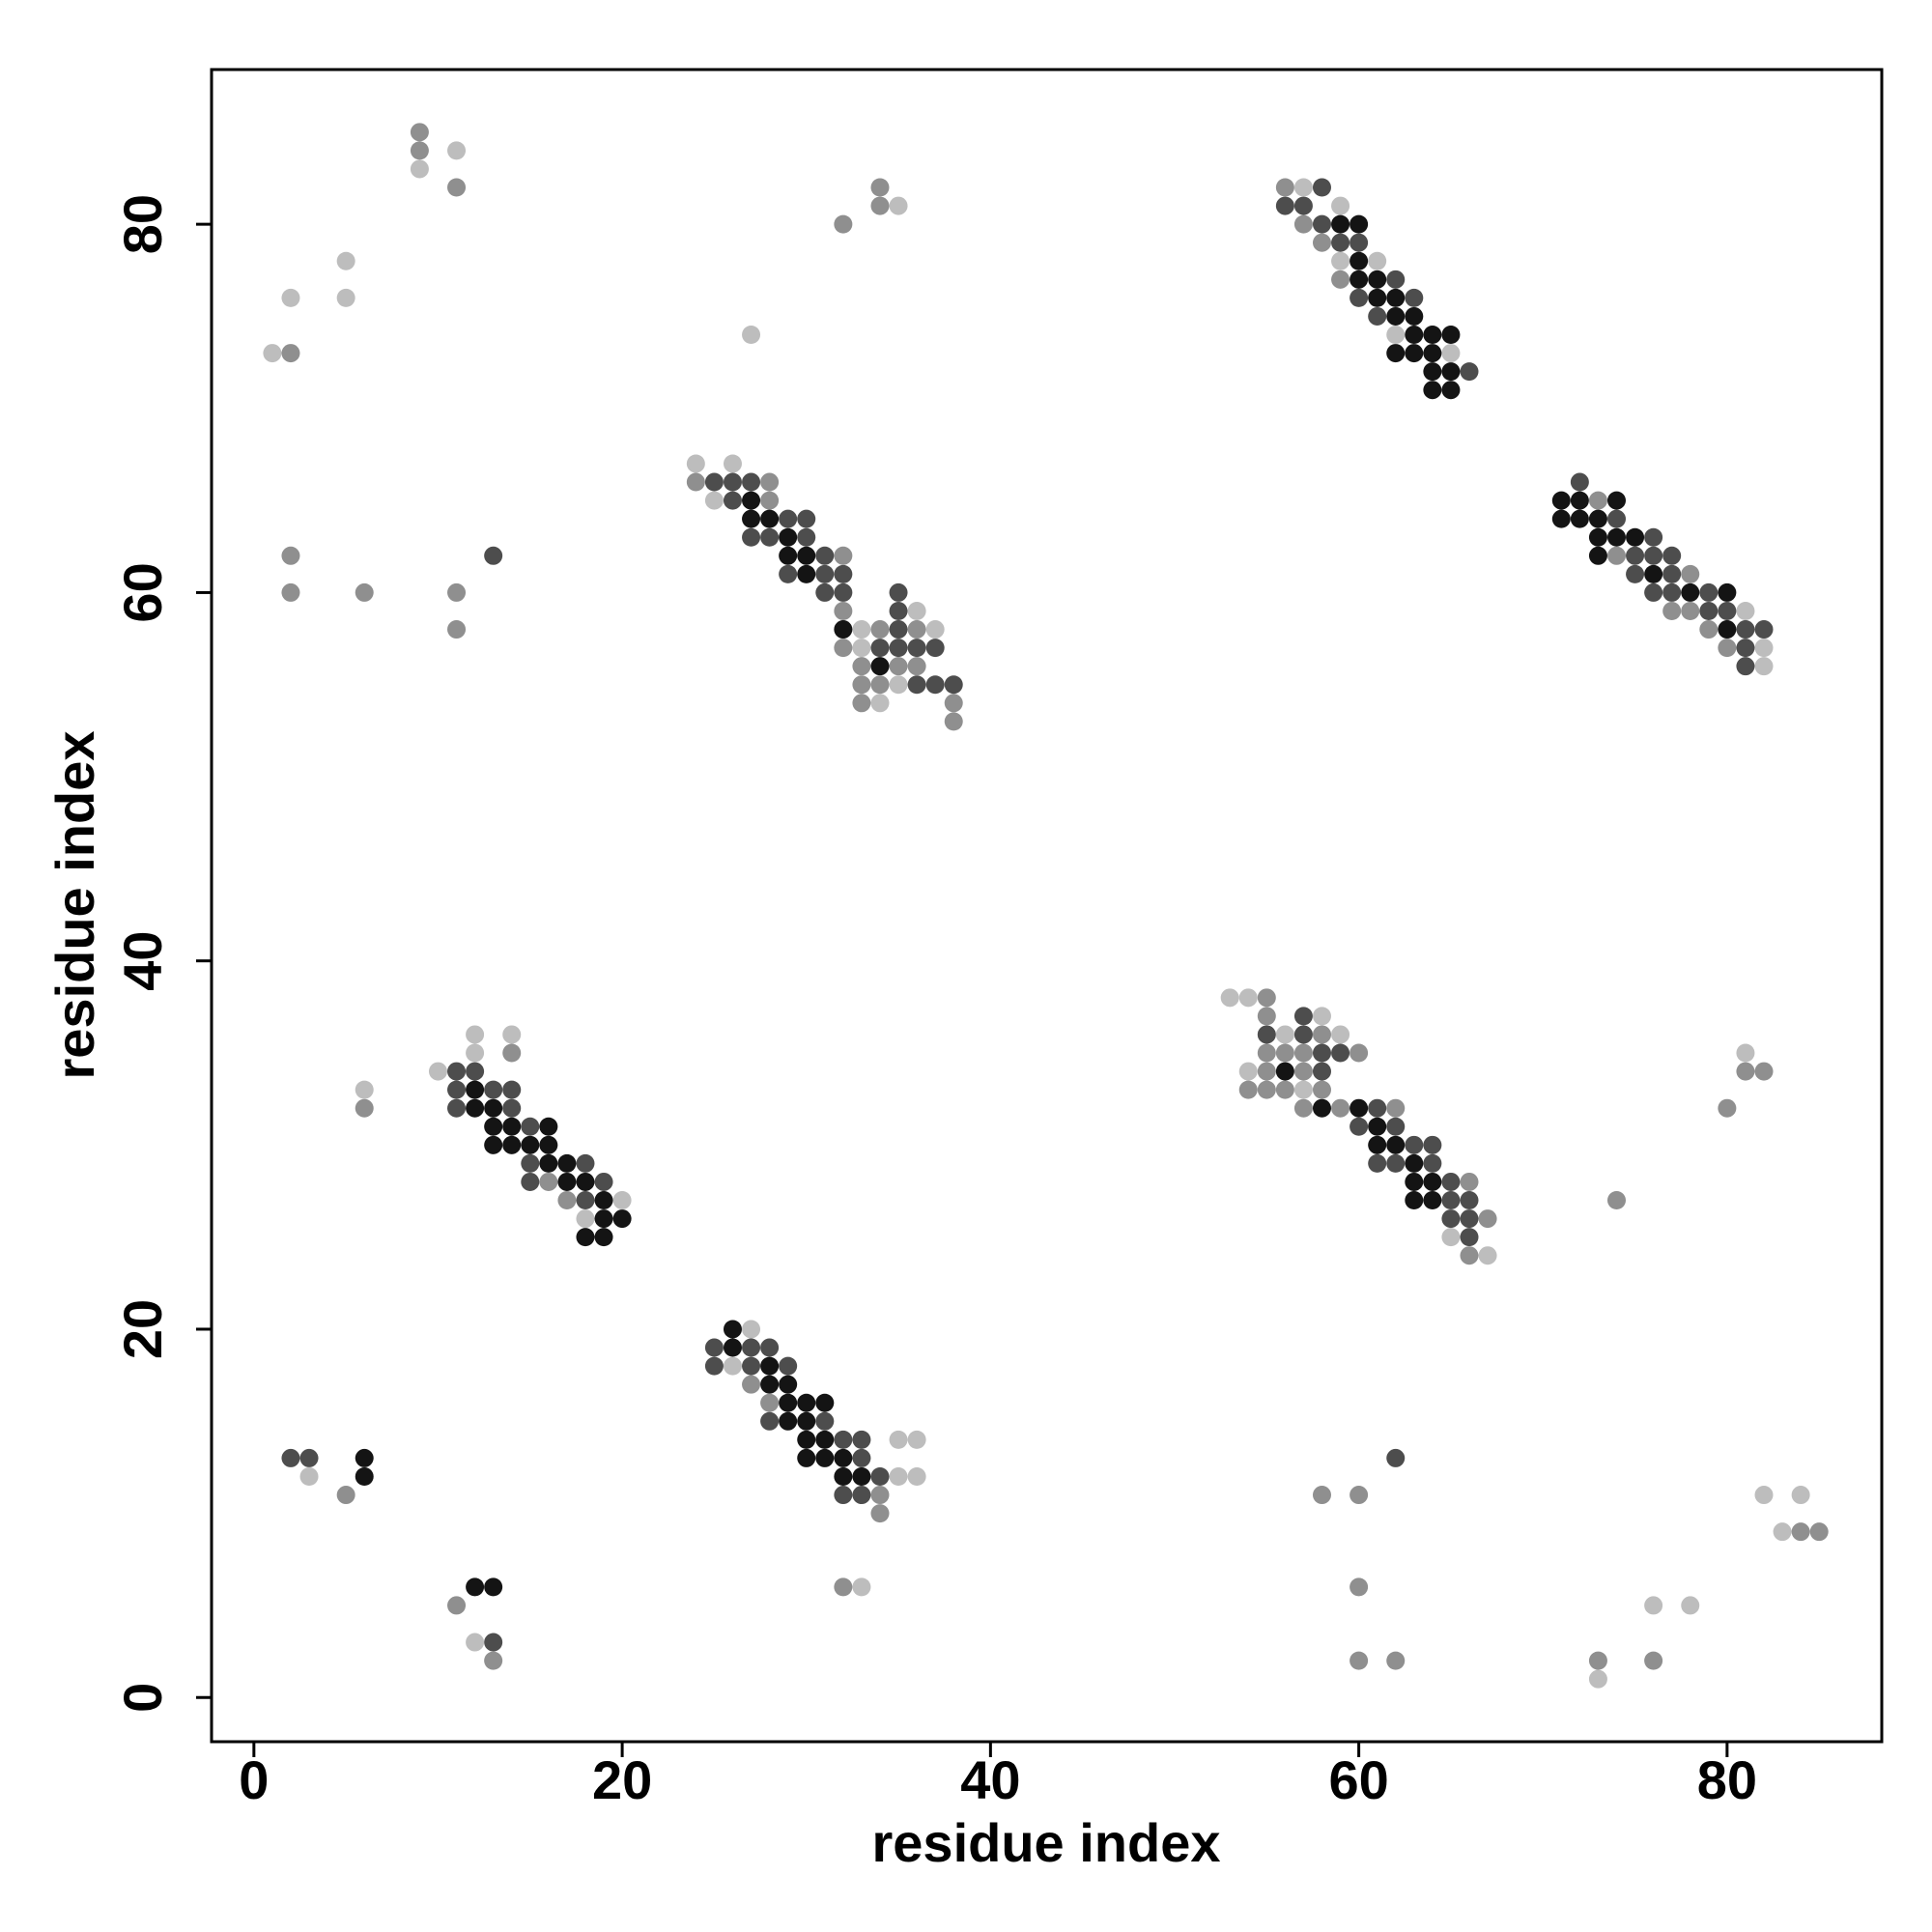 The height and width of the screenshot is (1932, 1932). Describe the element at coordinates (142, 224) in the screenshot. I see `y-tick-label: 80` at that location.